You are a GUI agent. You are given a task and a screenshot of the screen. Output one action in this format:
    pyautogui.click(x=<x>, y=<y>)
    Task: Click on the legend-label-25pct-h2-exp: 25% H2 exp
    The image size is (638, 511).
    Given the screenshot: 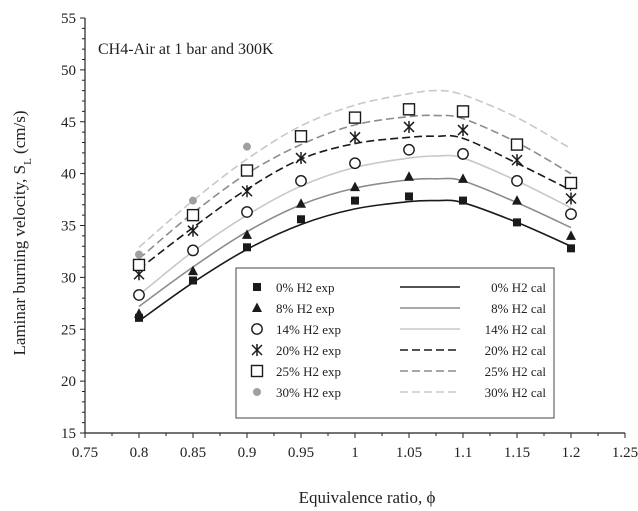 What is the action you would take?
    pyautogui.click(x=308, y=371)
    